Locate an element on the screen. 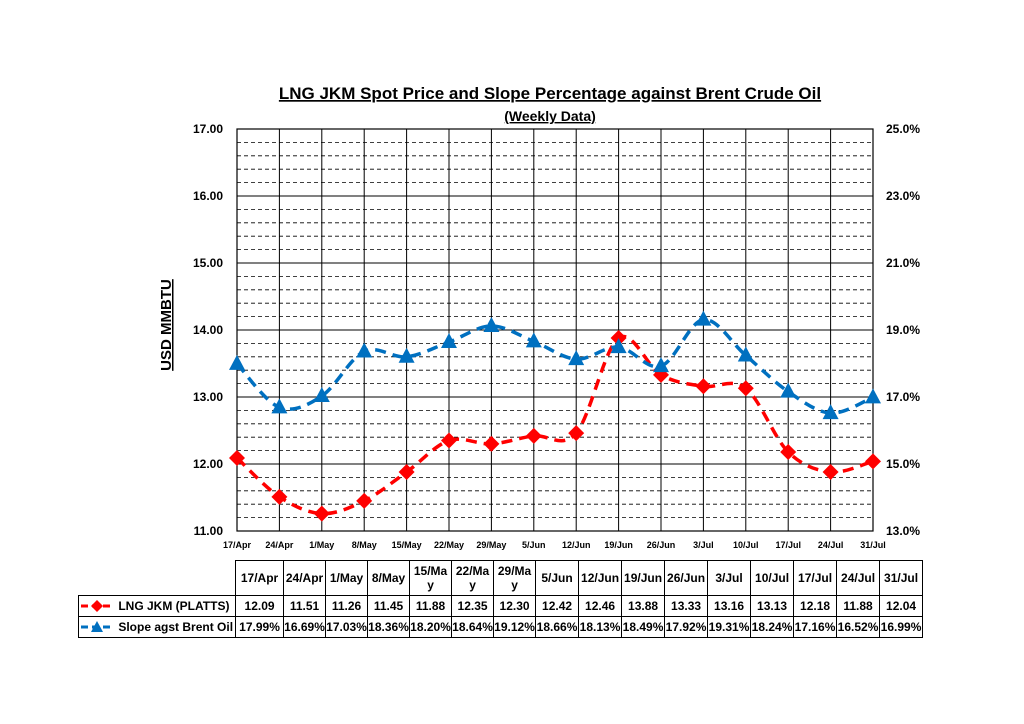 The image size is (1024, 724). table-cell: 19.12% is located at coordinates (515, 627).